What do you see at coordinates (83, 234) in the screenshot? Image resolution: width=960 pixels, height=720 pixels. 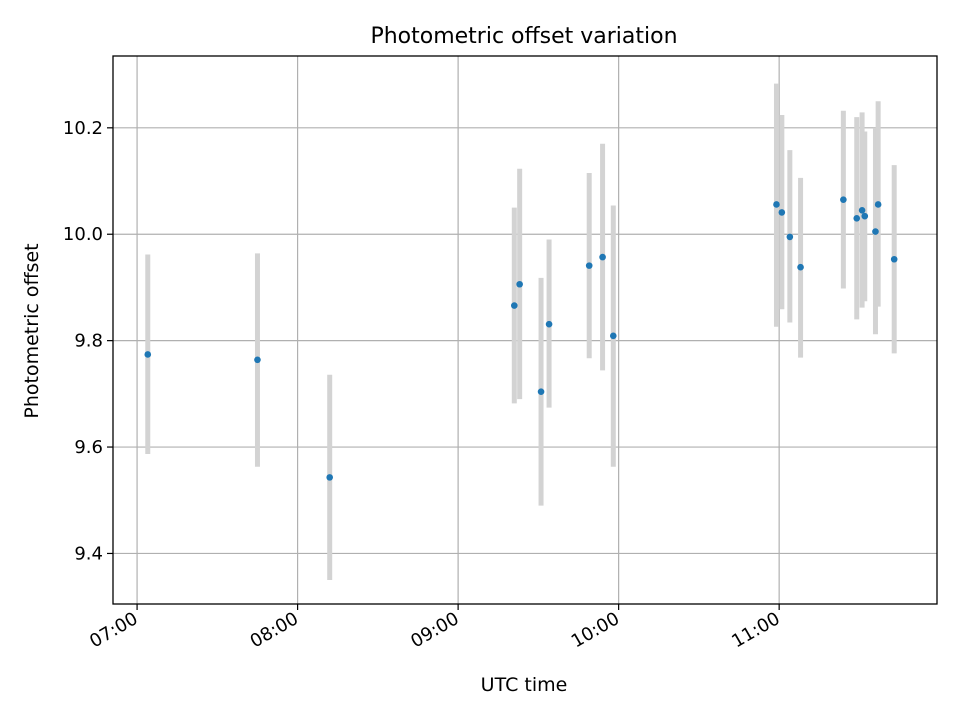 I see `y-tick-label: 10.0` at bounding box center [83, 234].